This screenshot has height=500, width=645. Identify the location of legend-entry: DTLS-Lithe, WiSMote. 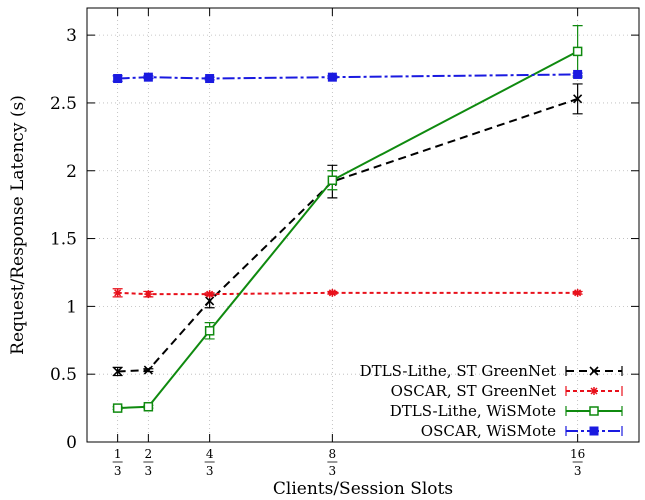
(506, 411).